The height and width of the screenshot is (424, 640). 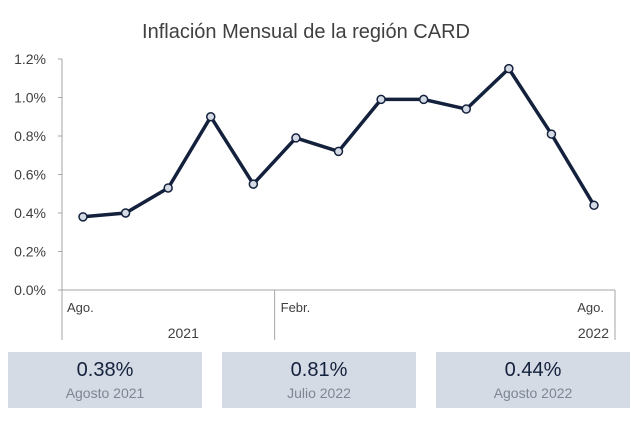 I want to click on stat-card-julio-2022: 0.81% Julio 2022, so click(x=319, y=380).